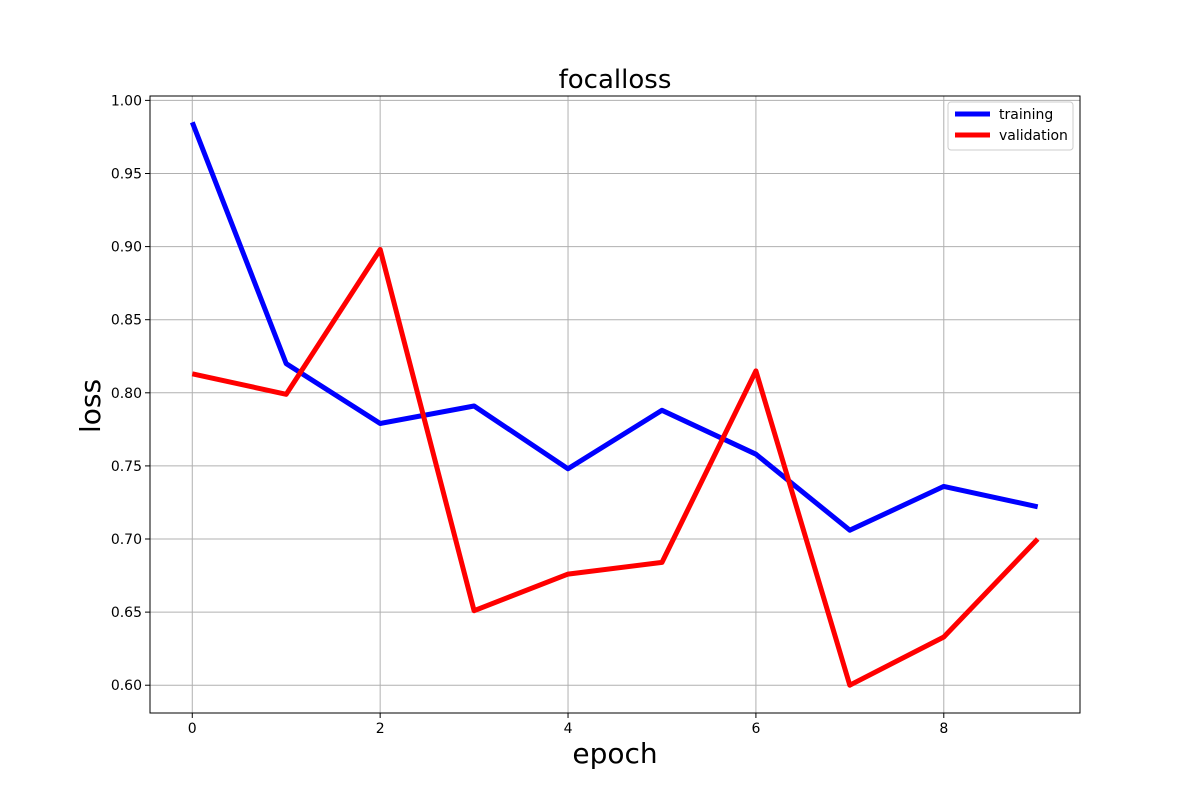 The height and width of the screenshot is (800, 1200). I want to click on y-axis-label: loss, so click(90, 406).